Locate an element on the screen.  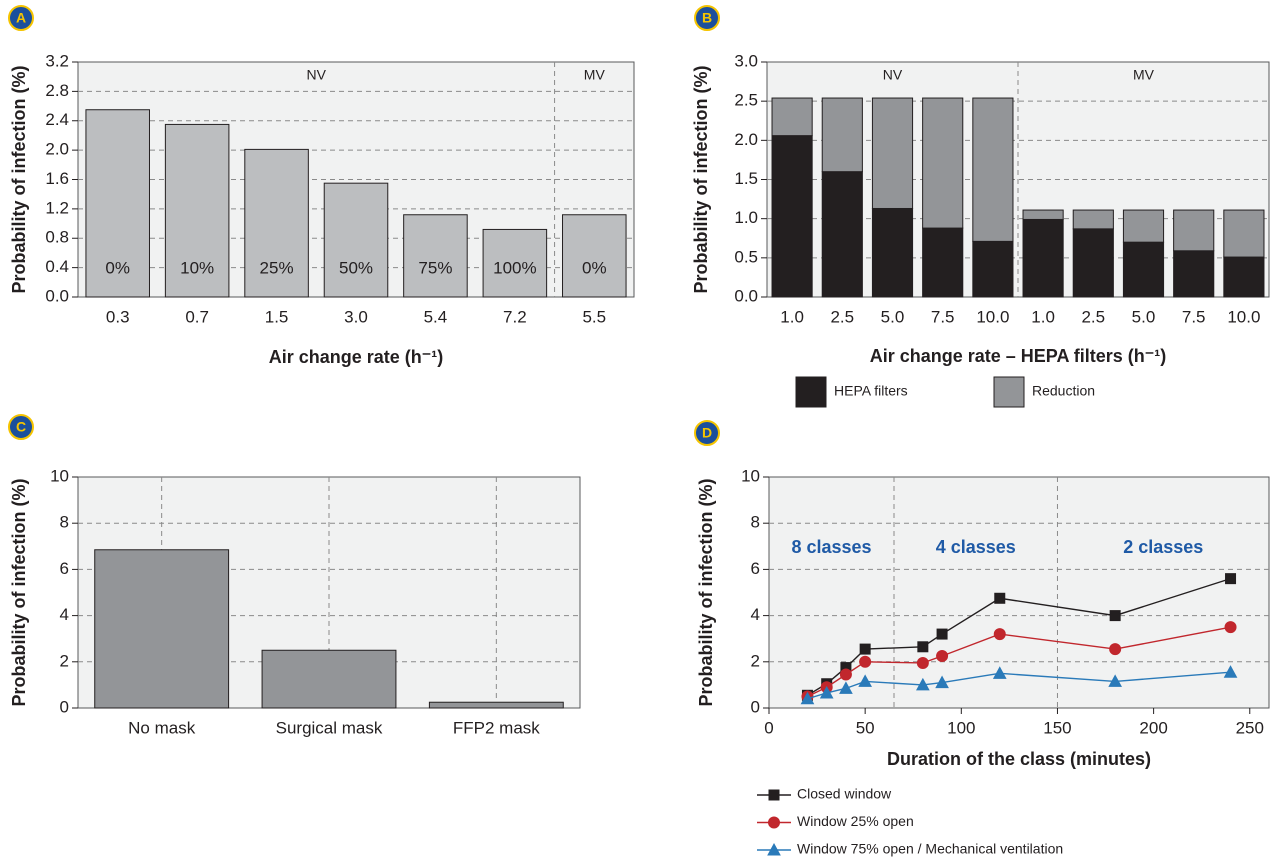
y-tick-label: 1.0 is located at coordinates (746, 217).